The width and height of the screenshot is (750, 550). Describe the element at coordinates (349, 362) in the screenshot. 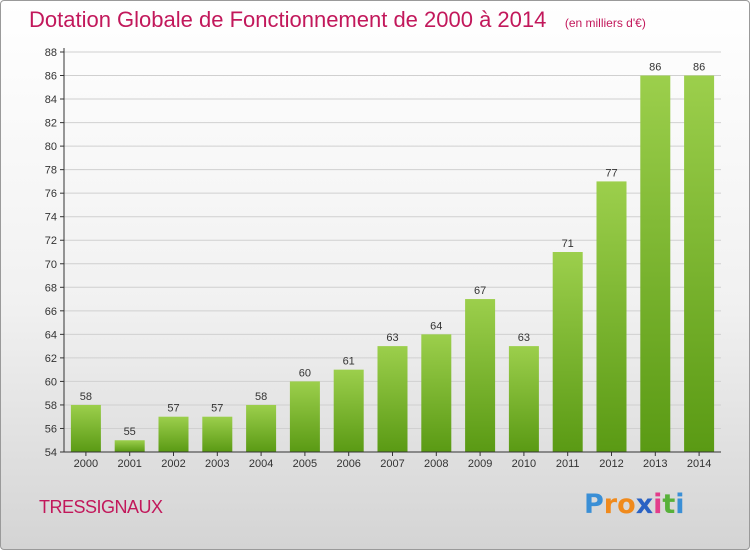

I see `bar-value-label: 61` at that location.